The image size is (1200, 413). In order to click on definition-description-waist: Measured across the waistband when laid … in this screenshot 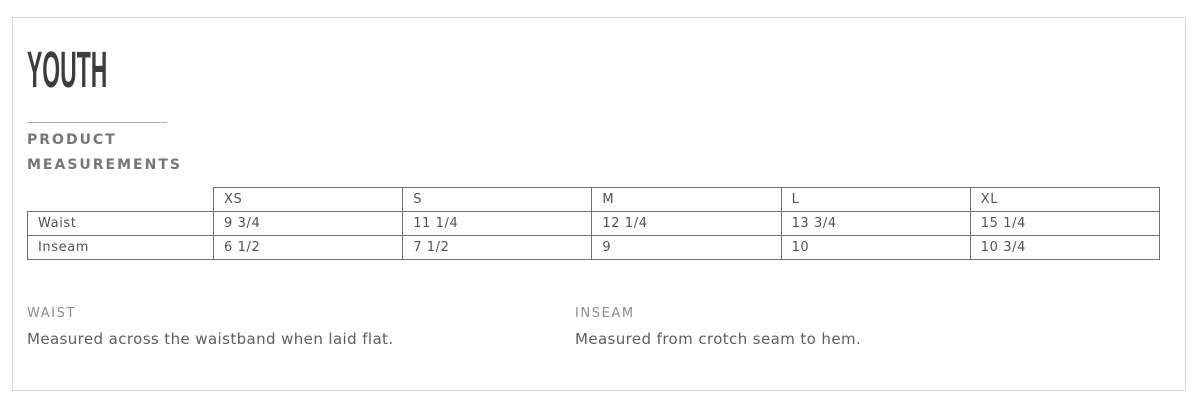, I will do `click(210, 339)`.